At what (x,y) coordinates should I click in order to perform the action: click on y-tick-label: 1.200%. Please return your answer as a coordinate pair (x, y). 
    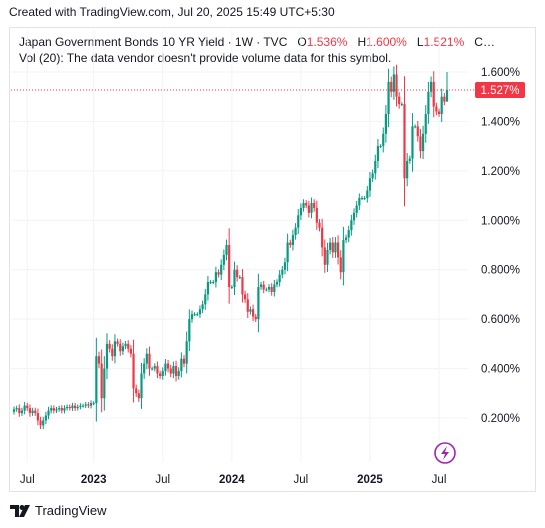
    Looking at the image, I should click on (500, 172).